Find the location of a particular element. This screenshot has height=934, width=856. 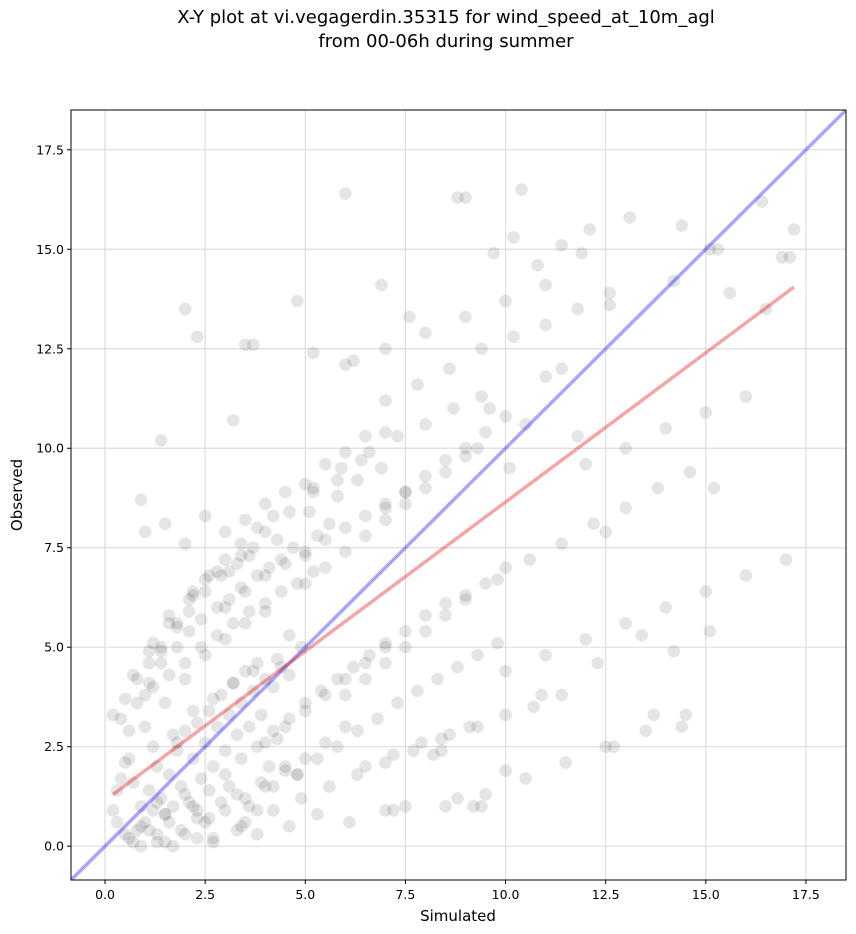

y-tick-label: 10.0 is located at coordinates (50, 448).